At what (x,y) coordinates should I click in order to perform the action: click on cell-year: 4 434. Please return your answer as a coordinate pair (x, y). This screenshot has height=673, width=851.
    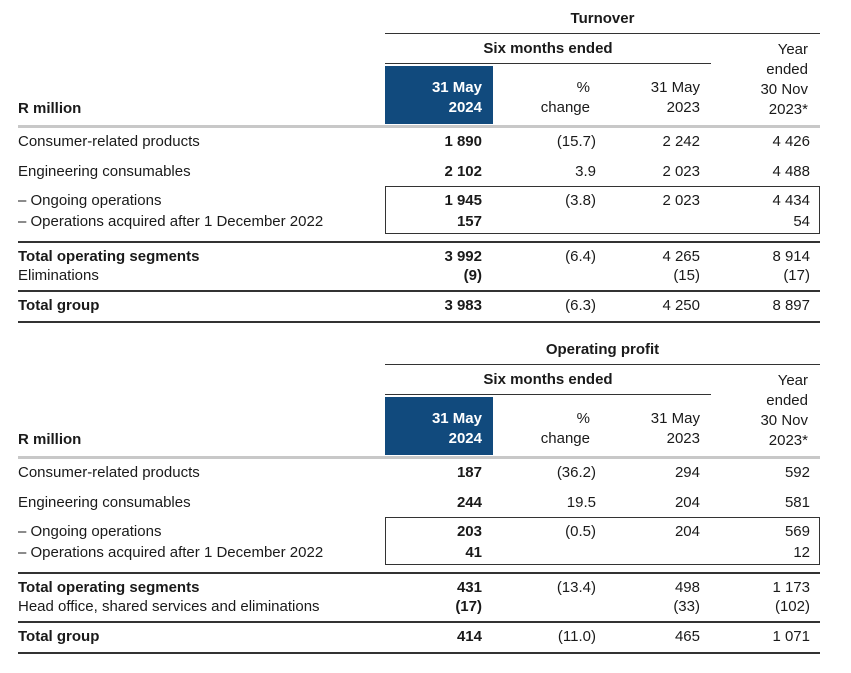
    Looking at the image, I should click on (791, 200).